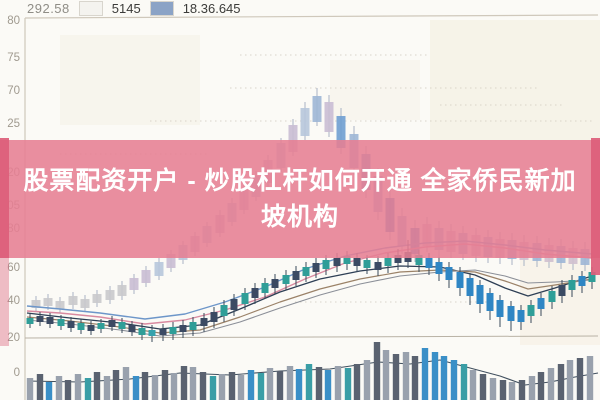  What do you see at coordinates (48, 8) in the screenshot?
I see `legend-value-1: 292.58` at bounding box center [48, 8].